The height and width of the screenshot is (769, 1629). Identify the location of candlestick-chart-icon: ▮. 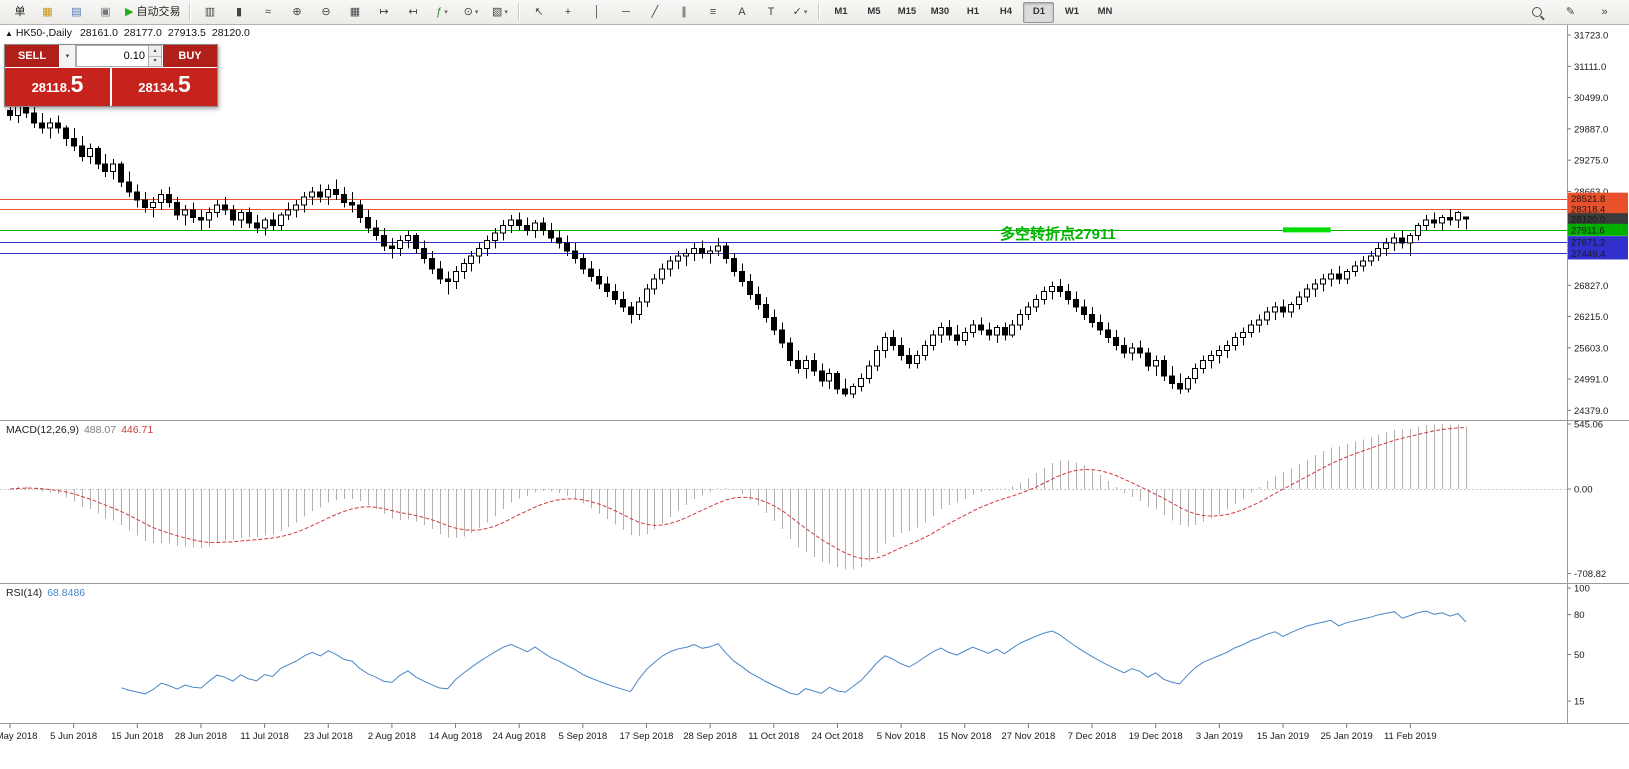
(238, 11).